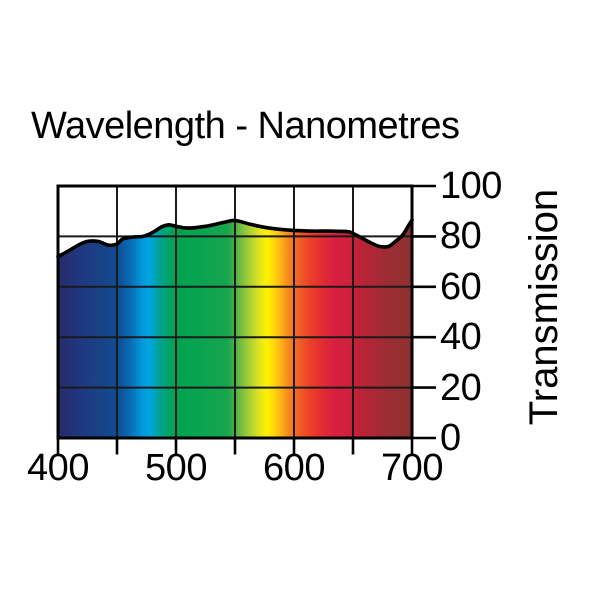 This screenshot has height=600, width=600. I want to click on y-tick-label: 0, so click(450, 438).